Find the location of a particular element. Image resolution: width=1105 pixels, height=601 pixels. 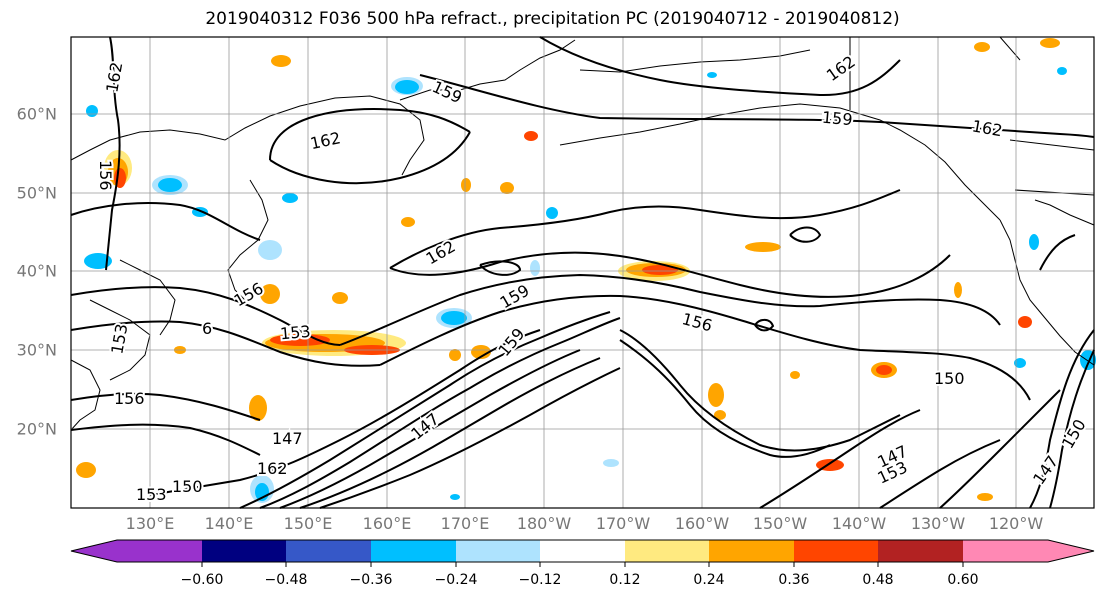

colorbar-tick-label: −0.24 is located at coordinates (456, 580).